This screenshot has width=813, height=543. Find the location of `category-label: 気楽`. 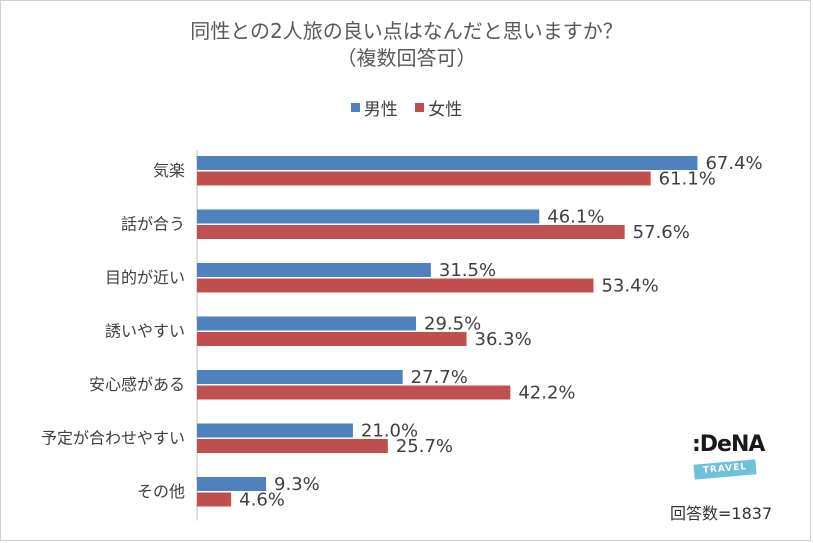

category-label: 気楽 is located at coordinates (169, 170).